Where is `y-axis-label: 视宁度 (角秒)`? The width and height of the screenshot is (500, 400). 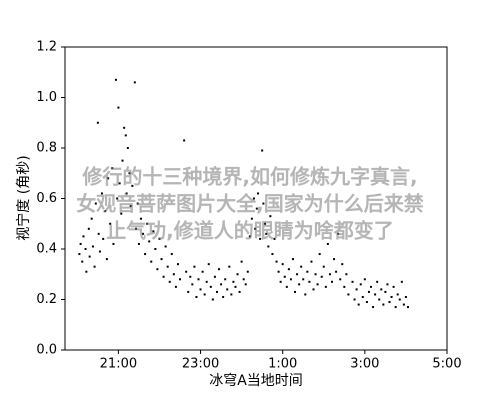 y-axis-label: 视宁度 (角秒) is located at coordinates (23, 197).